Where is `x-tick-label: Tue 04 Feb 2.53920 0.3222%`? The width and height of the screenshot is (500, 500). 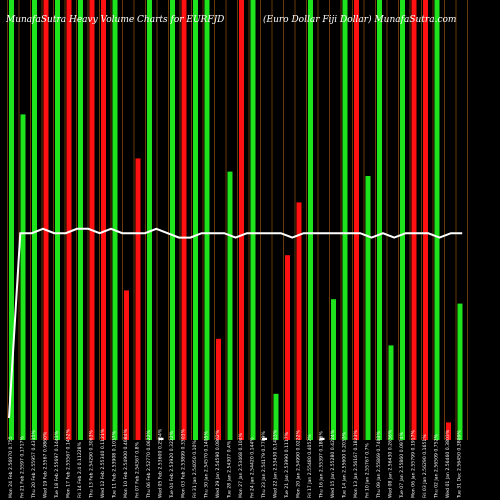
x-tick-label: Tue 04 Feb 2.53920 0.3222% is located at coordinates (172, 464).